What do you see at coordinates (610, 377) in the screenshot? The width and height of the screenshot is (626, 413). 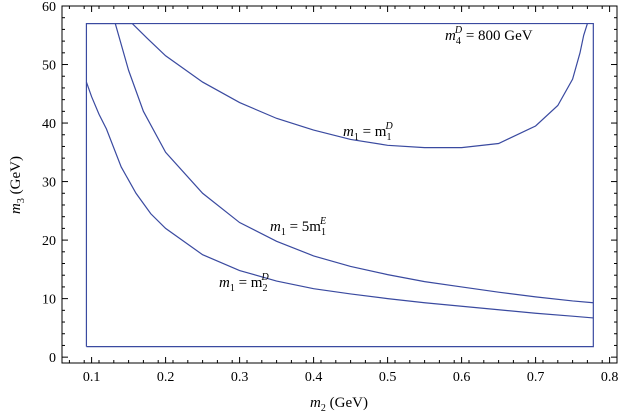 I see `x-tick-label: 0.8` at bounding box center [610, 377].